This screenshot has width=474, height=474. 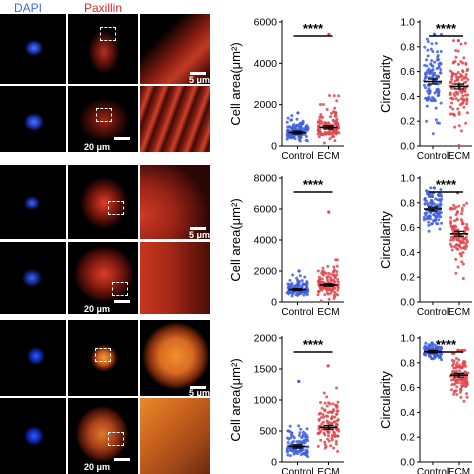 I want to click on y-tick-label: 0.2, so click(x=407, y=122).